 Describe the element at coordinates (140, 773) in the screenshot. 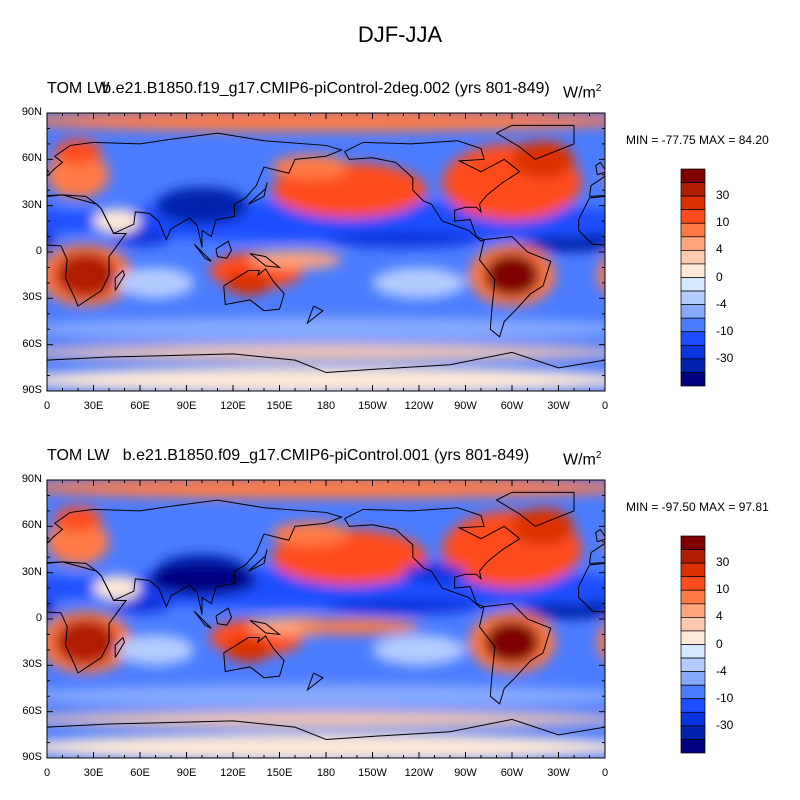

I see `lon-tick-label: 60E` at that location.